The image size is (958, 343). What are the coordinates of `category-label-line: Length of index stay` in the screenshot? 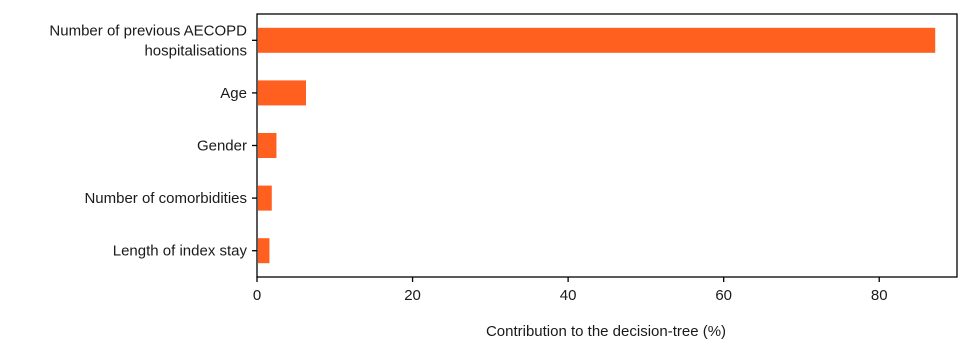 It's located at (180, 251).